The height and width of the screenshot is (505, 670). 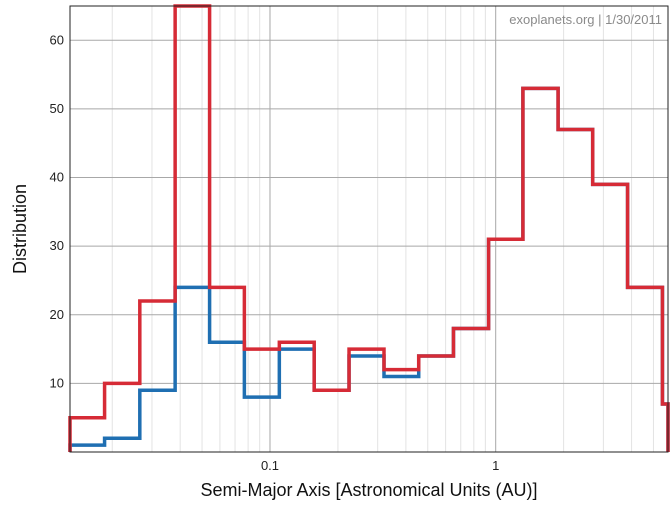 I want to click on y-tick-label: 50, so click(x=57, y=108).